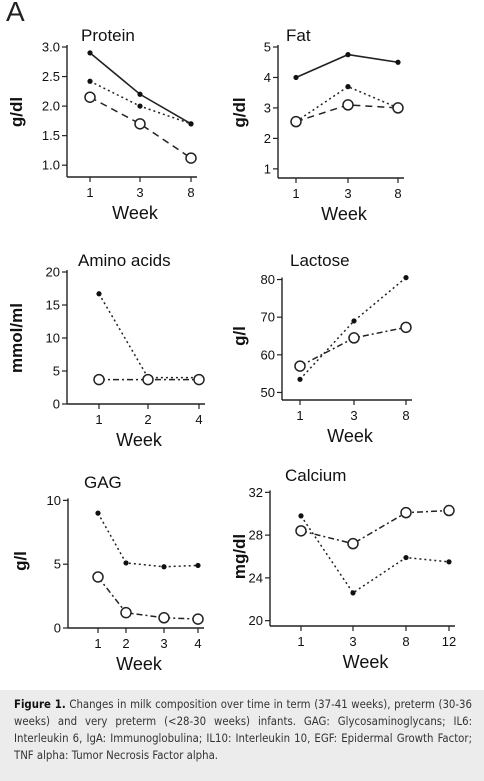  Describe the element at coordinates (268, 317) in the screenshot. I see `y-tick-label: 70` at that location.